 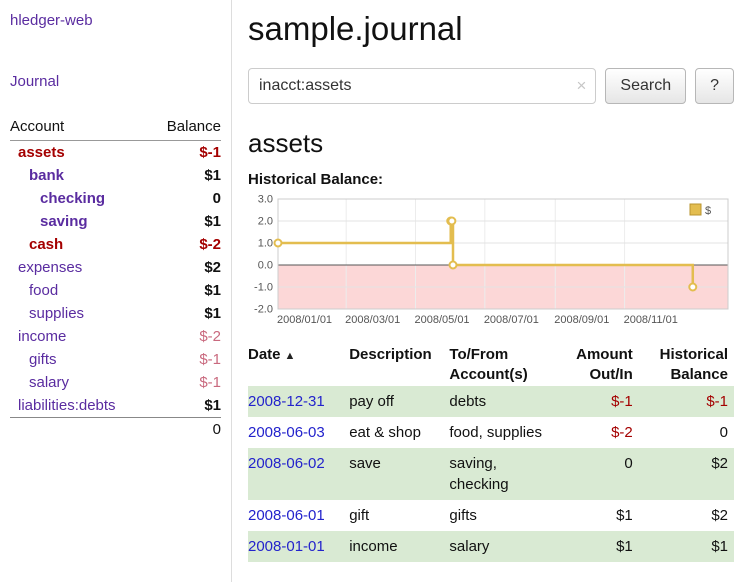 What do you see at coordinates (622, 432) in the screenshot?
I see `register-cell-amount: $-2` at bounding box center [622, 432].